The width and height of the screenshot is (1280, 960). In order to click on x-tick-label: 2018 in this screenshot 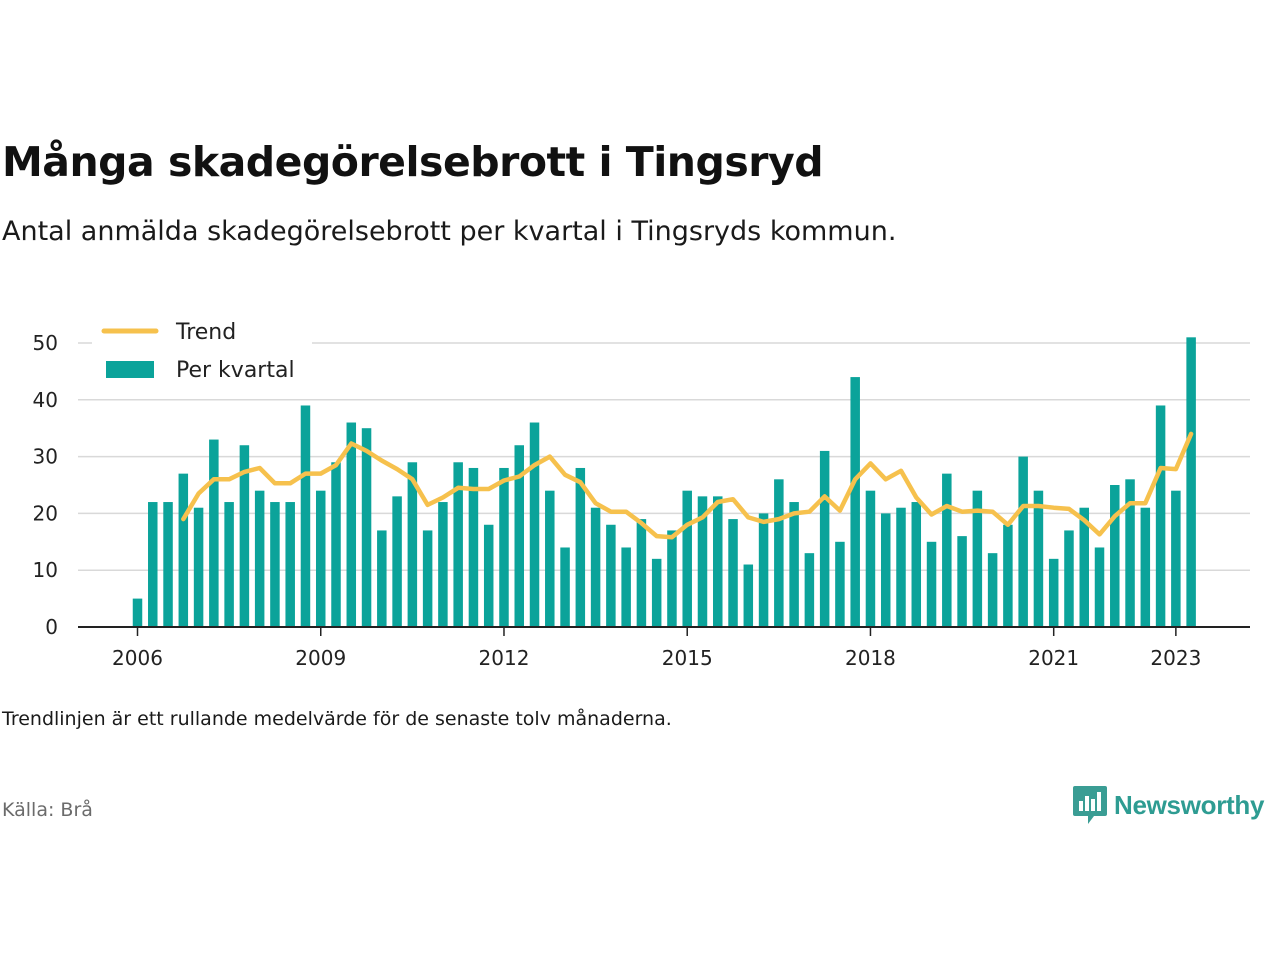, I will do `click(870, 658)`.